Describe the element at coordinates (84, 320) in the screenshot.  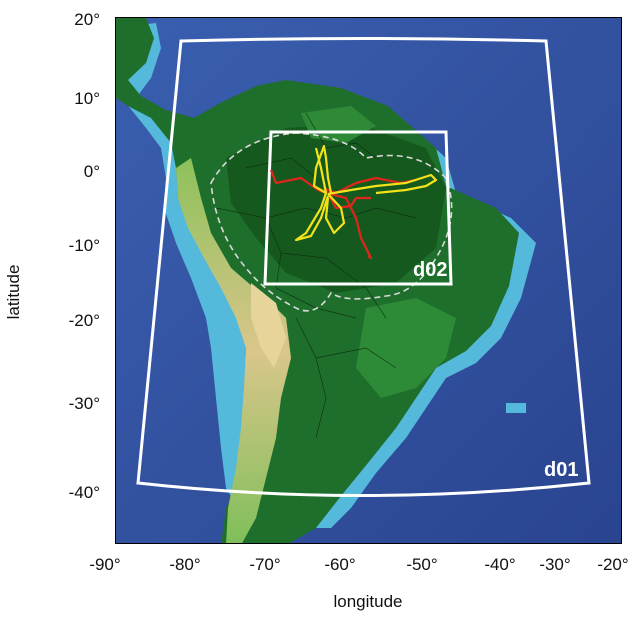
I see `lat-tick-minus20: -20°` at that location.